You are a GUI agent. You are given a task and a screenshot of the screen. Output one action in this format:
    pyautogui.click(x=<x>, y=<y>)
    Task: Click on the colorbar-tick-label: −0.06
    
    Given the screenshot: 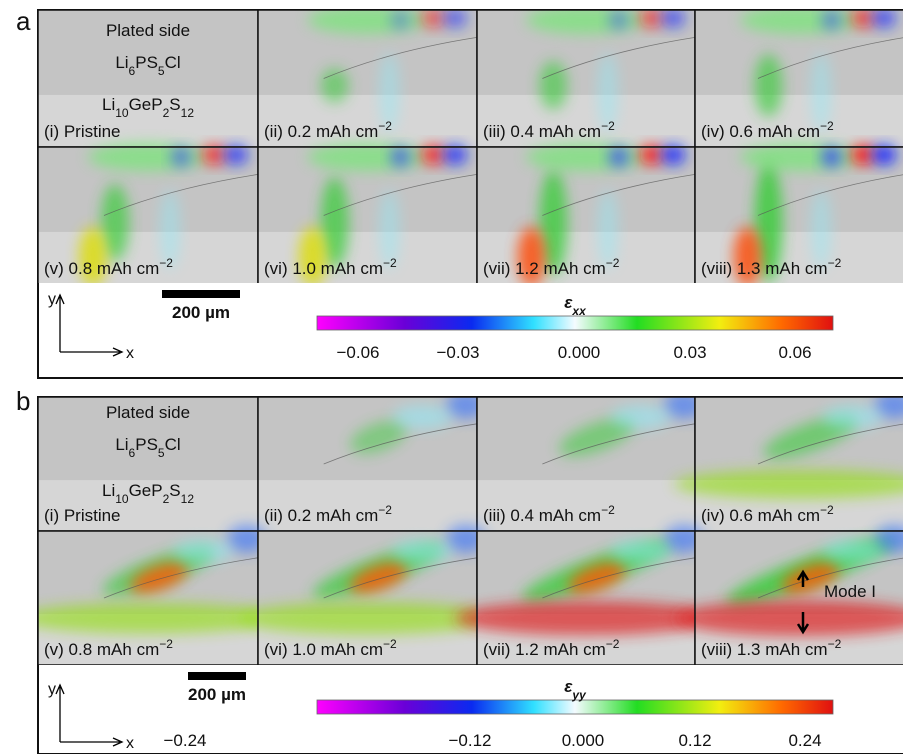 What is the action you would take?
    pyautogui.click(x=357, y=352)
    